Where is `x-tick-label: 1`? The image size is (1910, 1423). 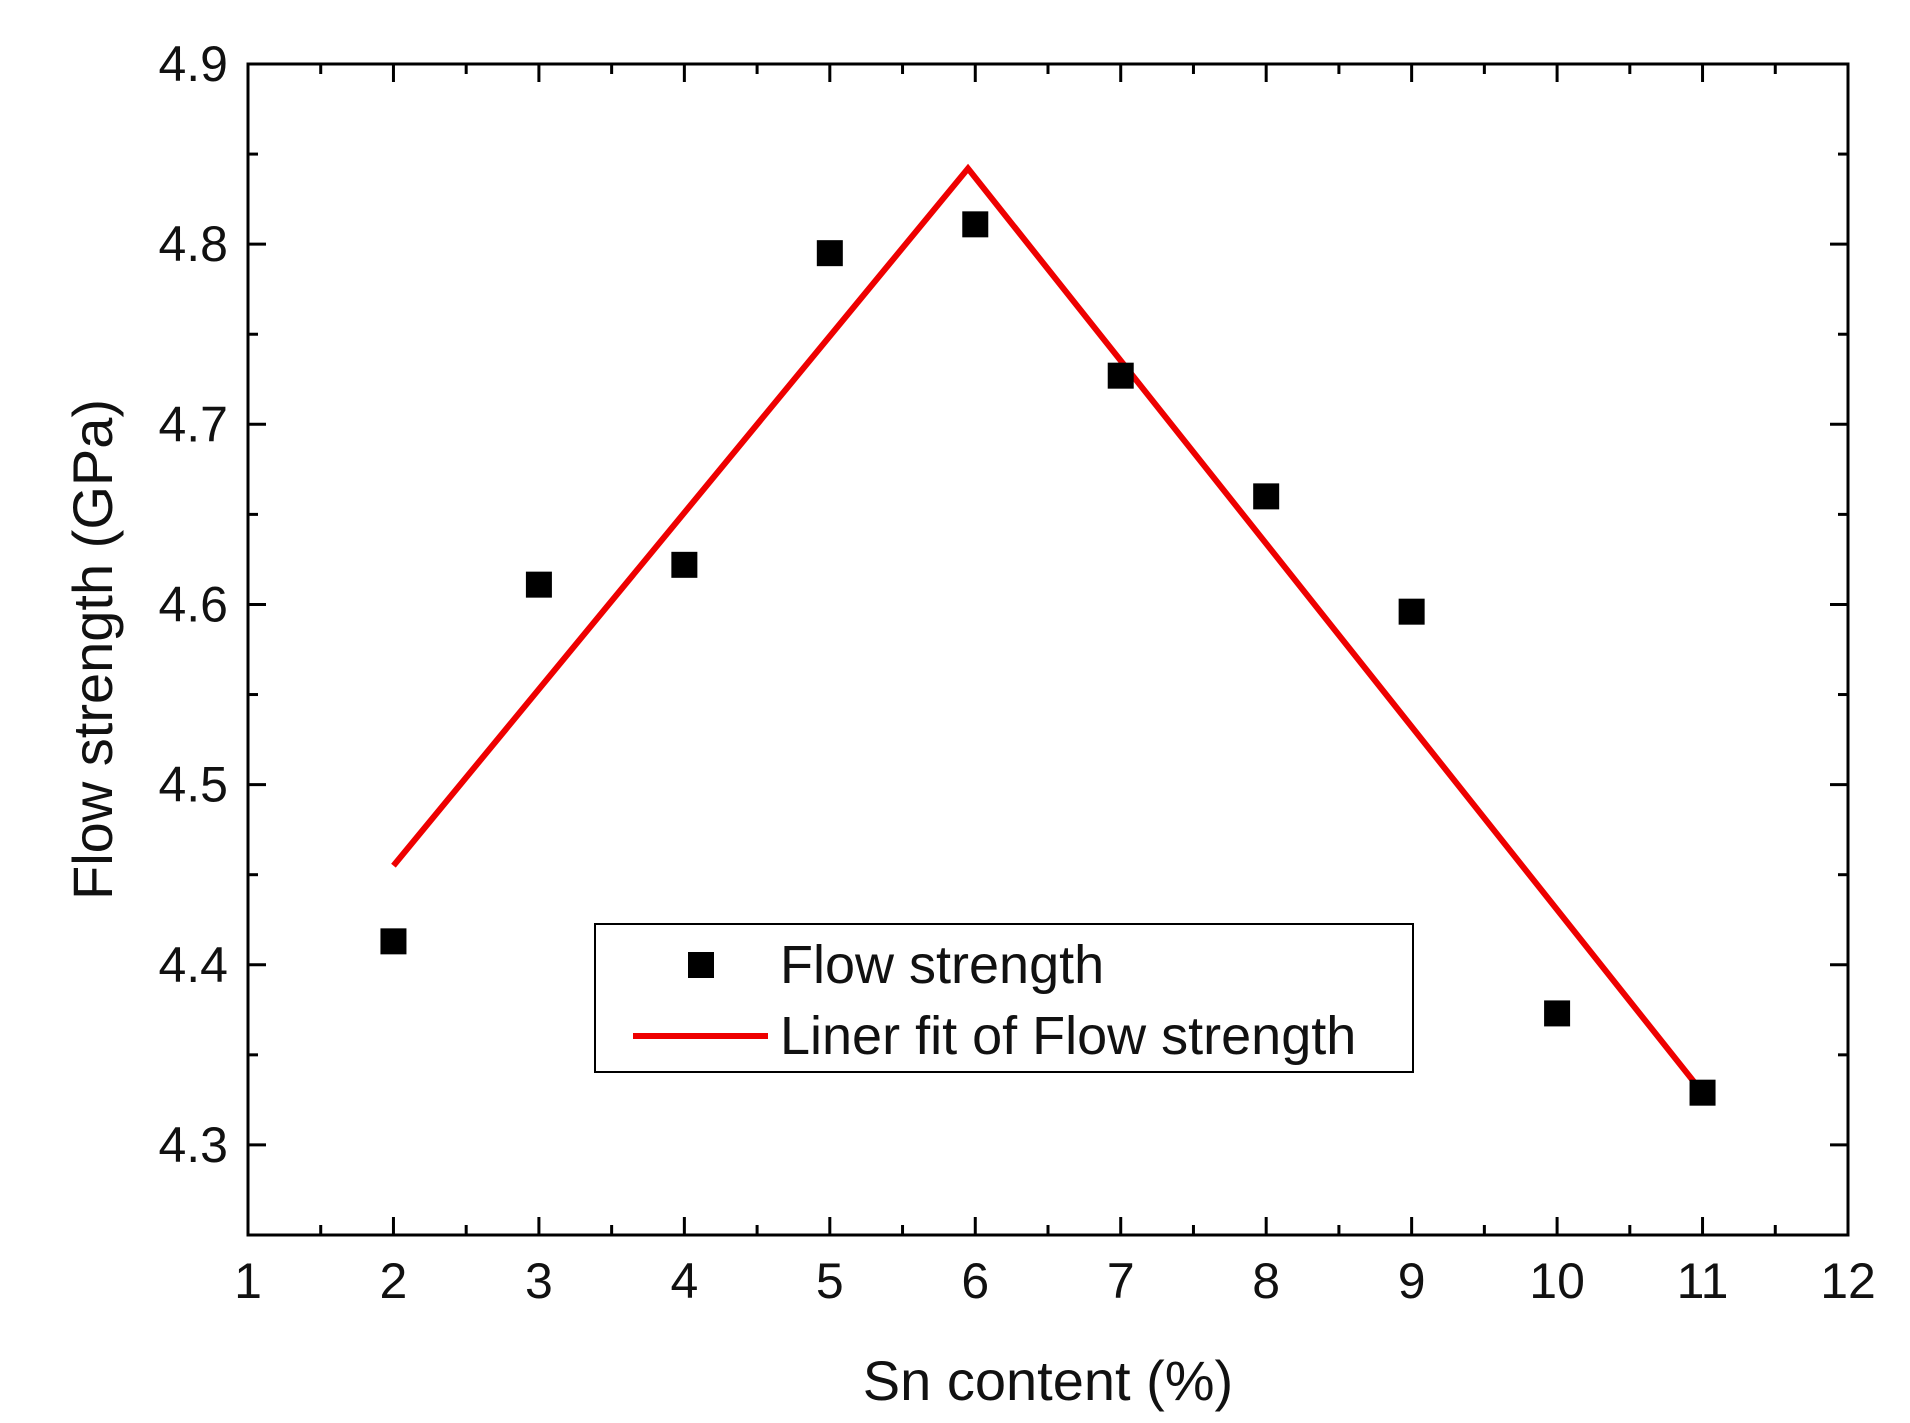
x-tick-label: 1 is located at coordinates (248, 1281).